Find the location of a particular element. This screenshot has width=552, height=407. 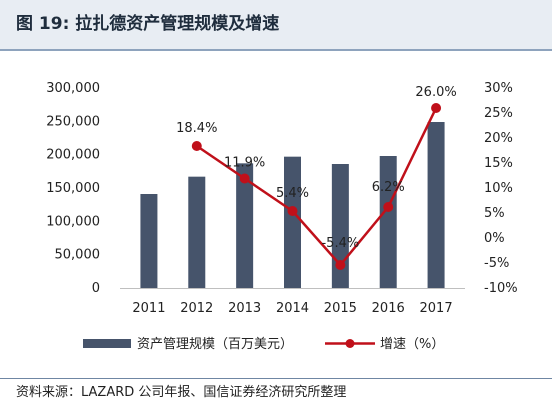

x-axis-tick-label: 2011 is located at coordinates (148, 308).